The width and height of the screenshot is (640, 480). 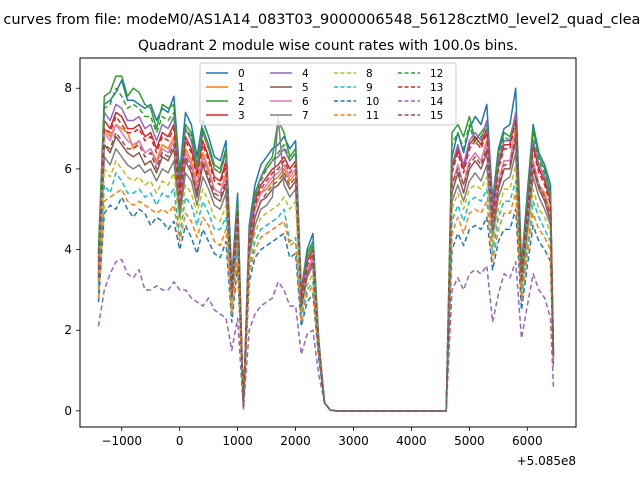 What do you see at coordinates (353, 441) in the screenshot?
I see `x-tick-label: 3000` at bounding box center [353, 441].